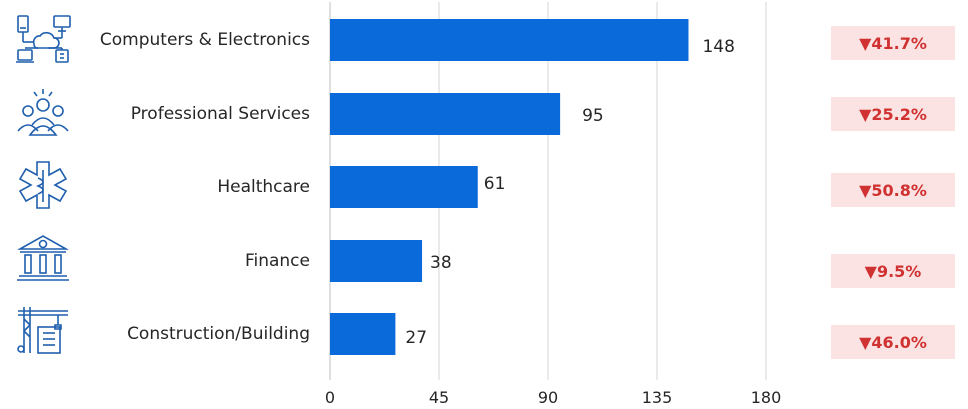  I want to click on change-badge: ▼9.5%, so click(893, 271).